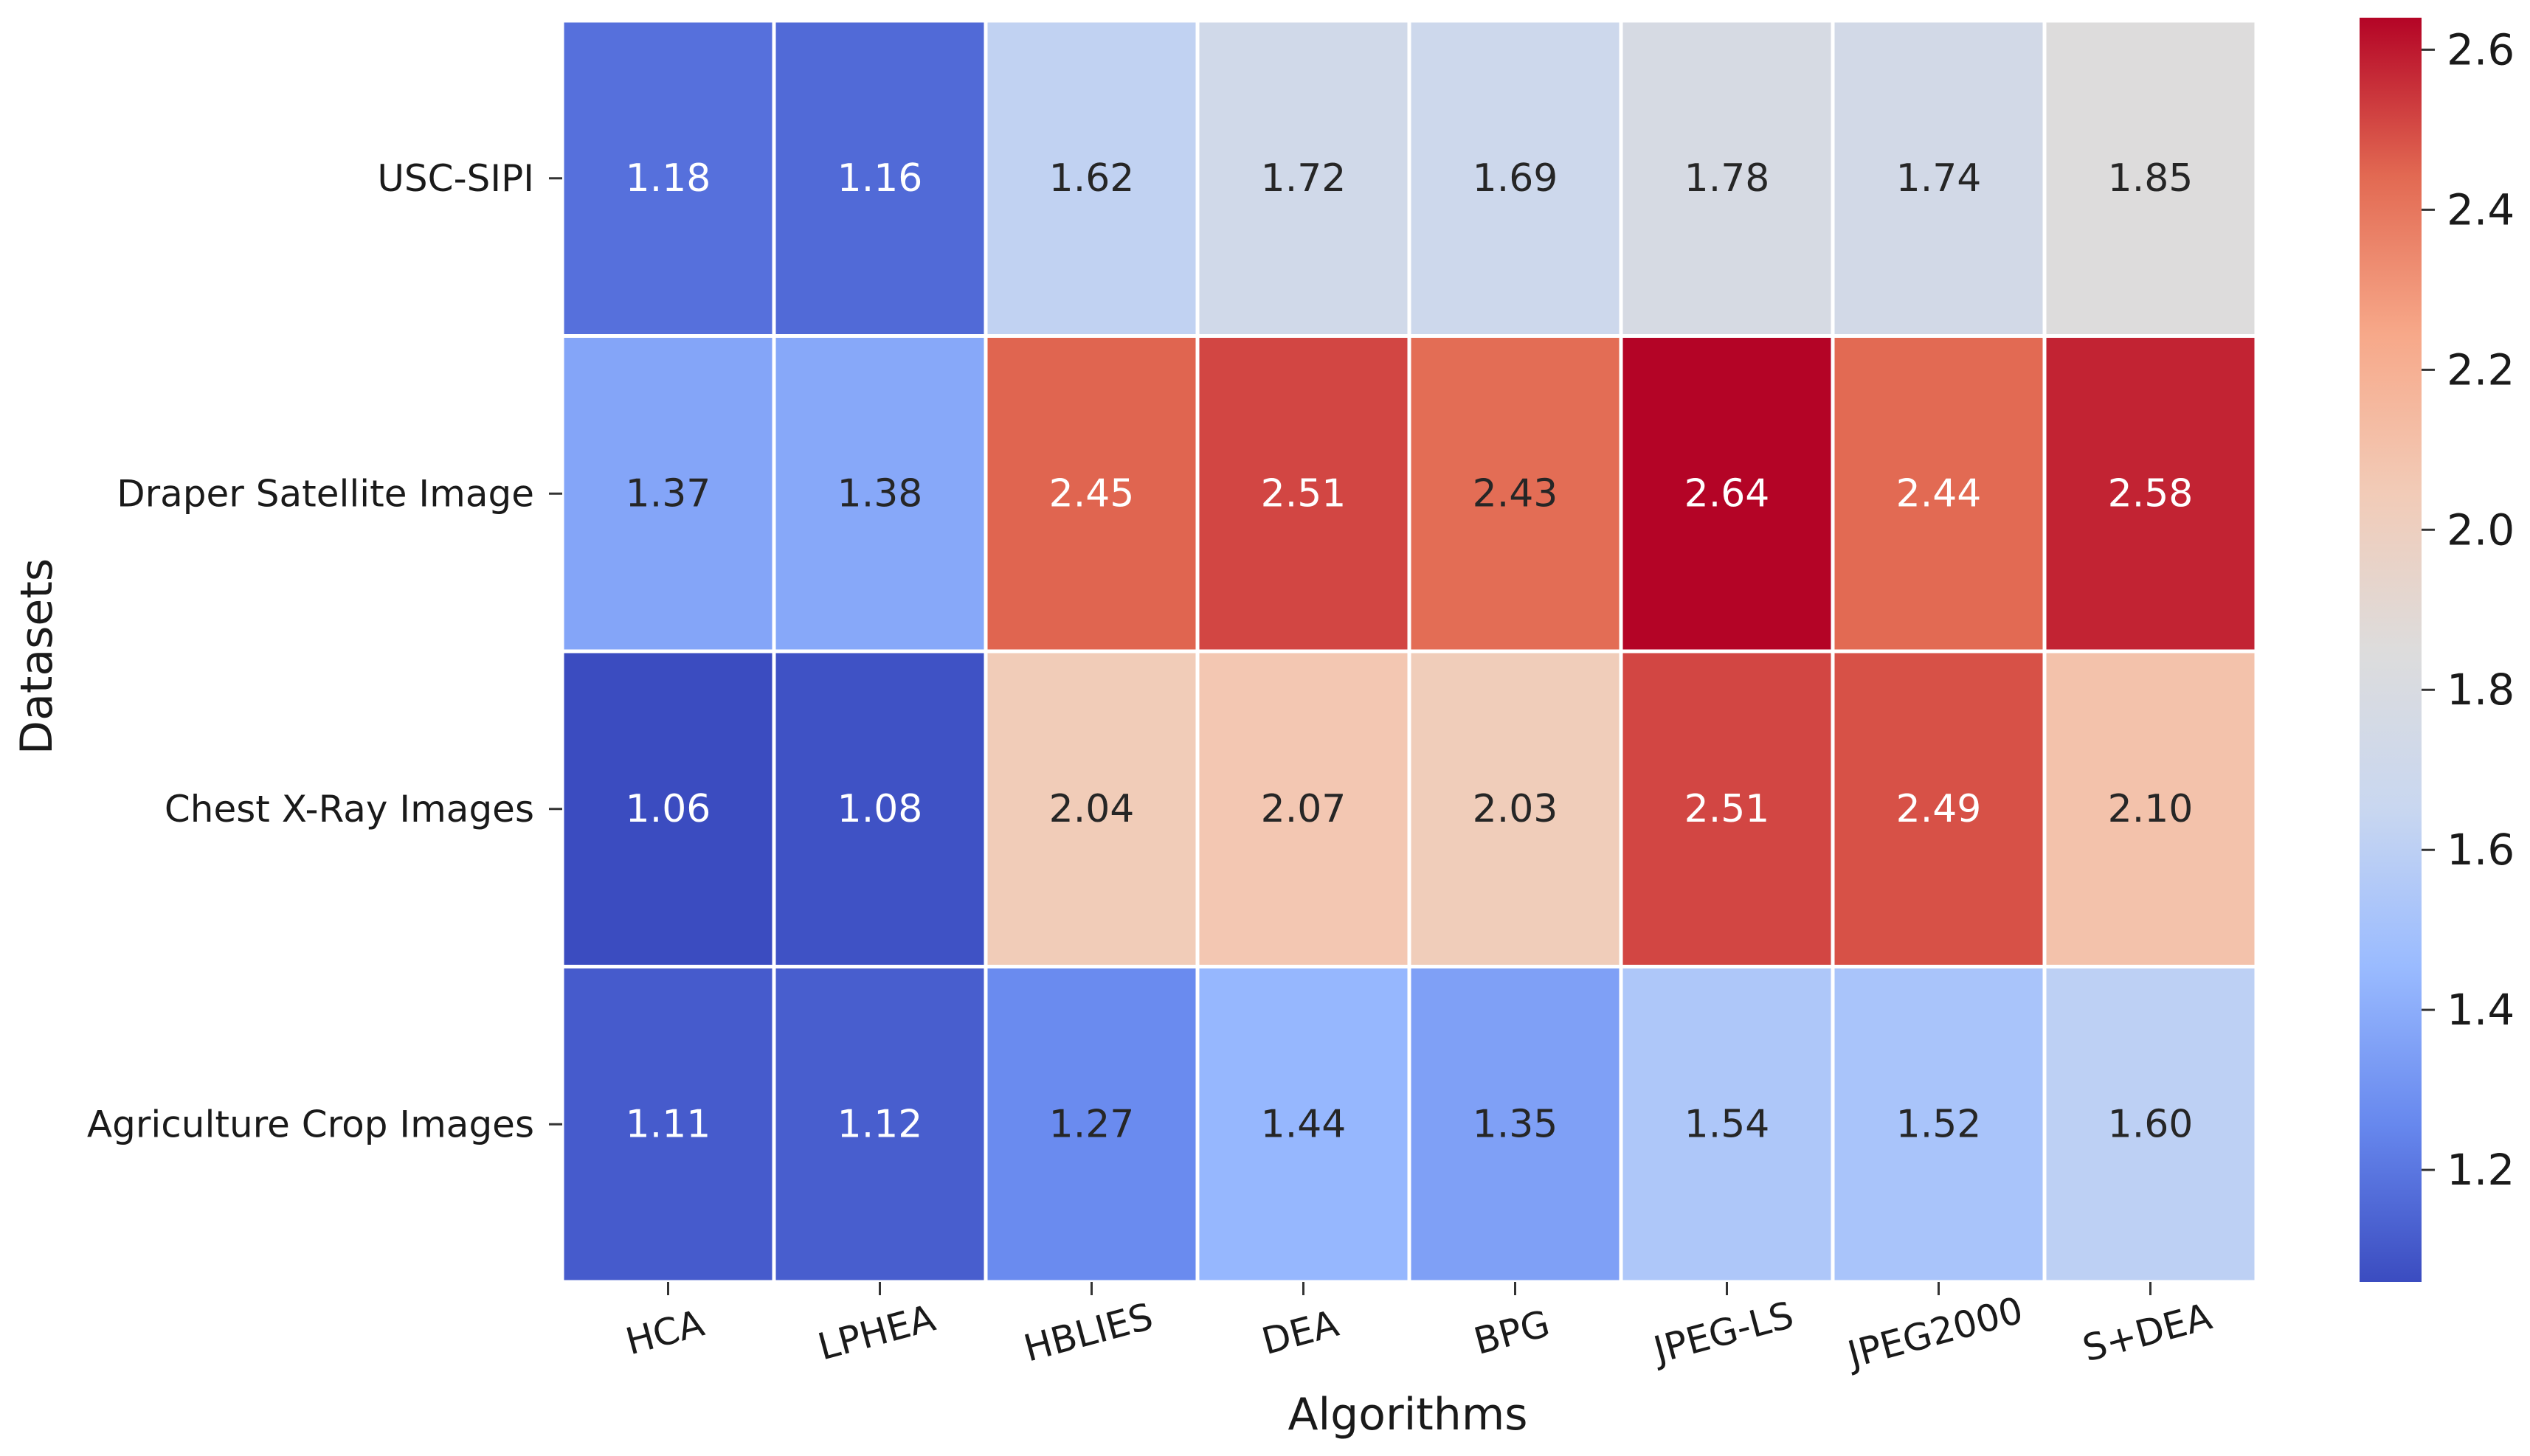 The width and height of the screenshot is (2530, 1456). I want to click on cell-value-label: 1.08, so click(880, 809).